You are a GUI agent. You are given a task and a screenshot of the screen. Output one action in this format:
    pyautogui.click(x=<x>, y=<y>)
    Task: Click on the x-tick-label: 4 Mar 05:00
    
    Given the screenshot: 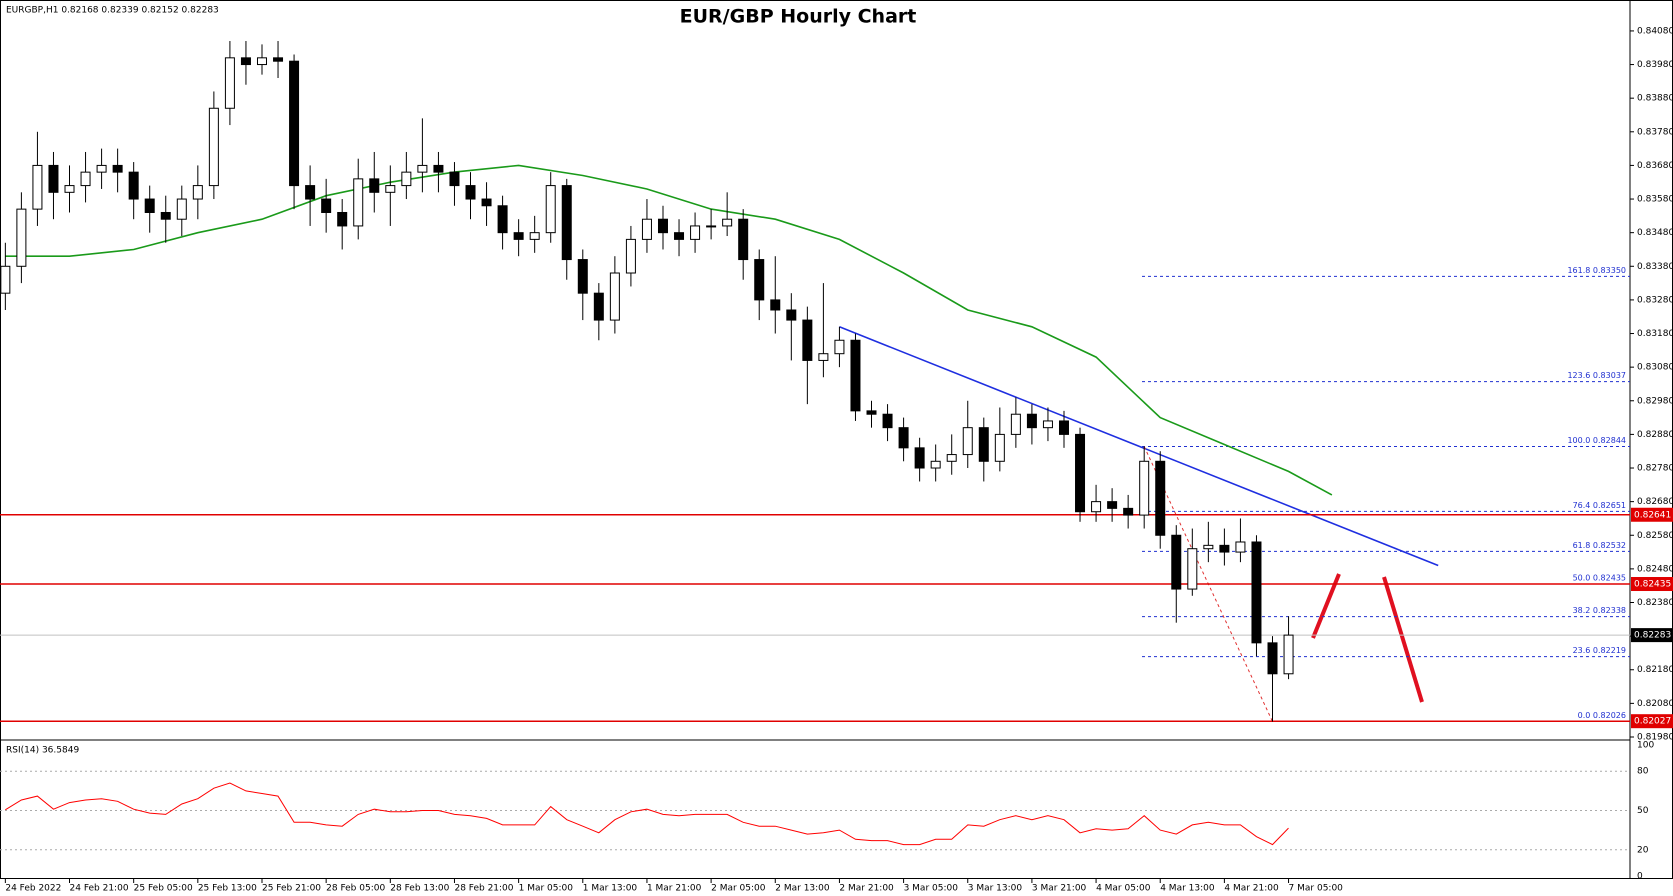 What is the action you would take?
    pyautogui.click(x=1123, y=889)
    